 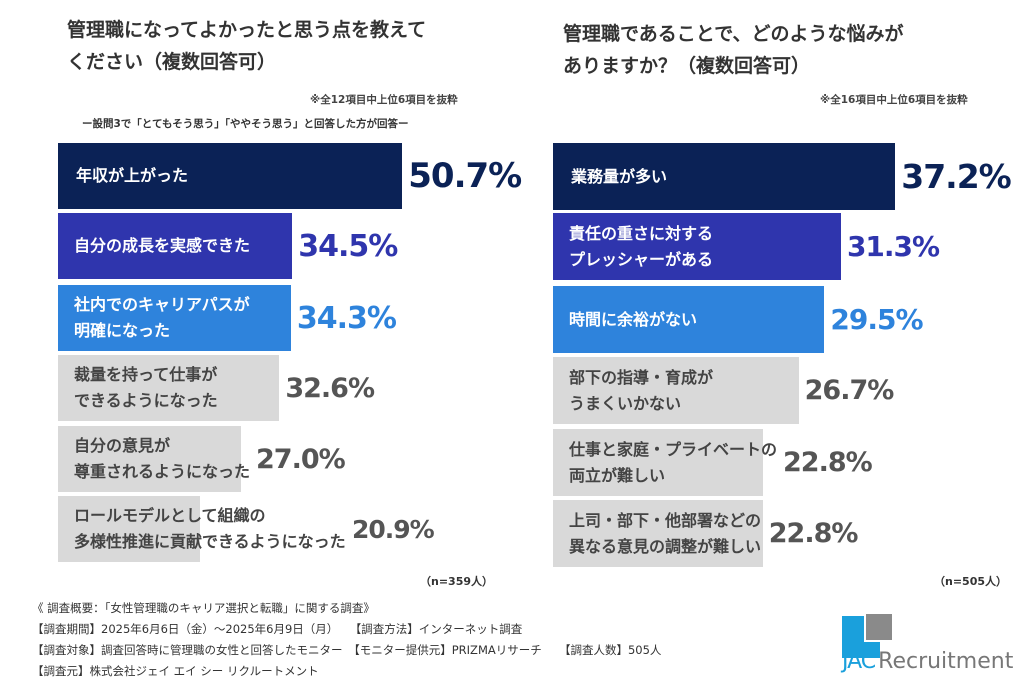 I want to click on chart-title-right: 管理職であることで、どのような悩みが ありますか？（複数回答可）, so click(x=733, y=50).